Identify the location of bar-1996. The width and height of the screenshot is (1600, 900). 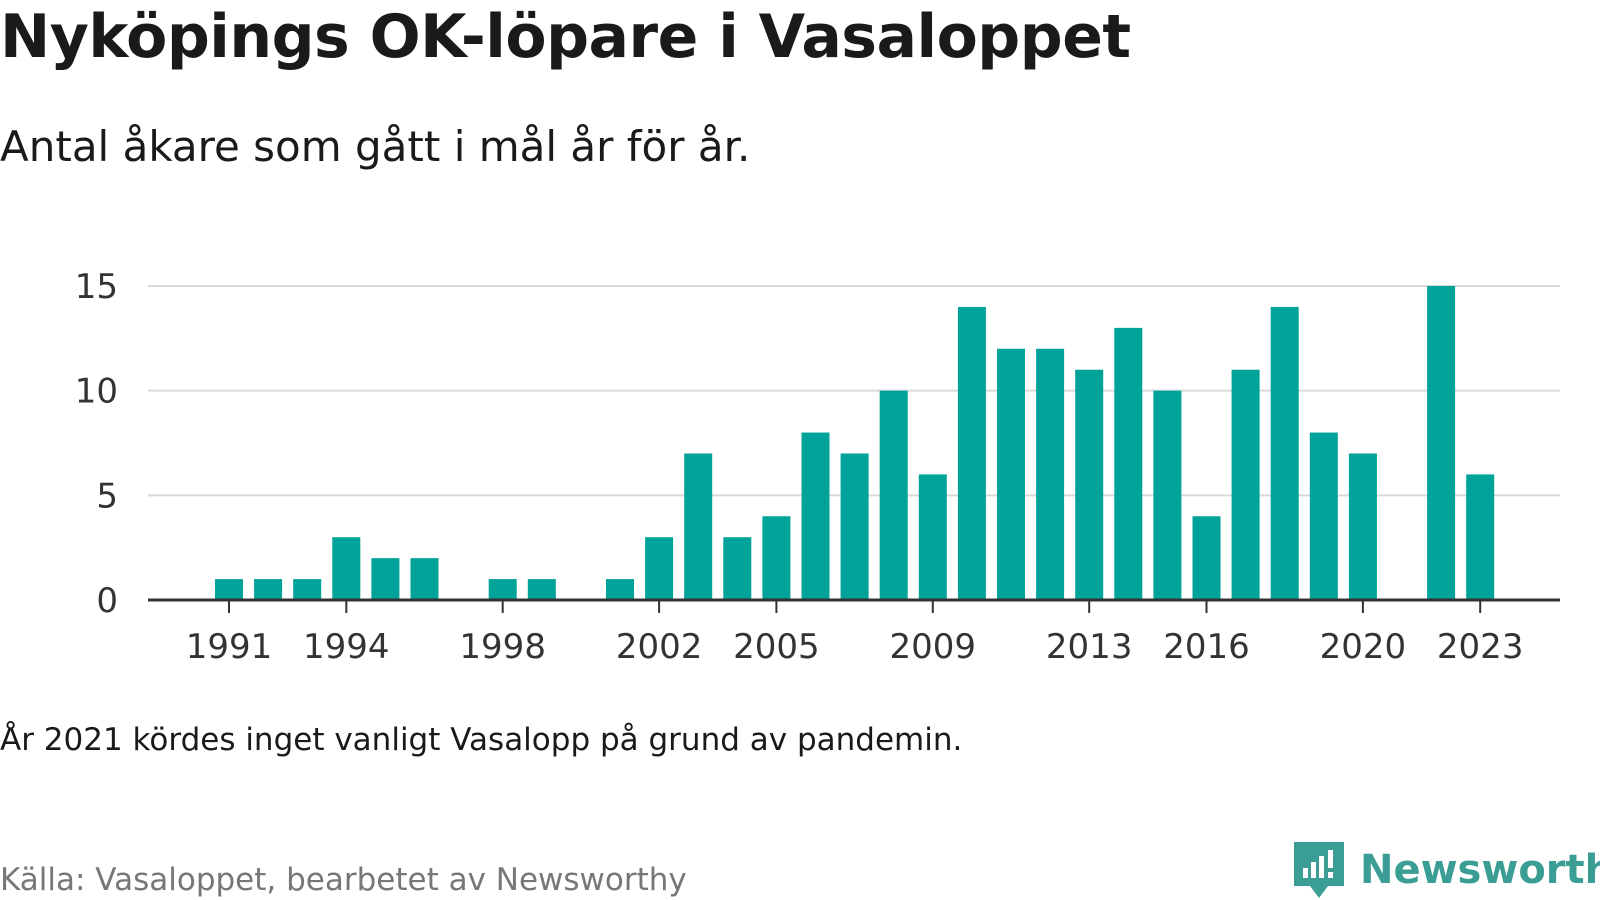
(424, 579).